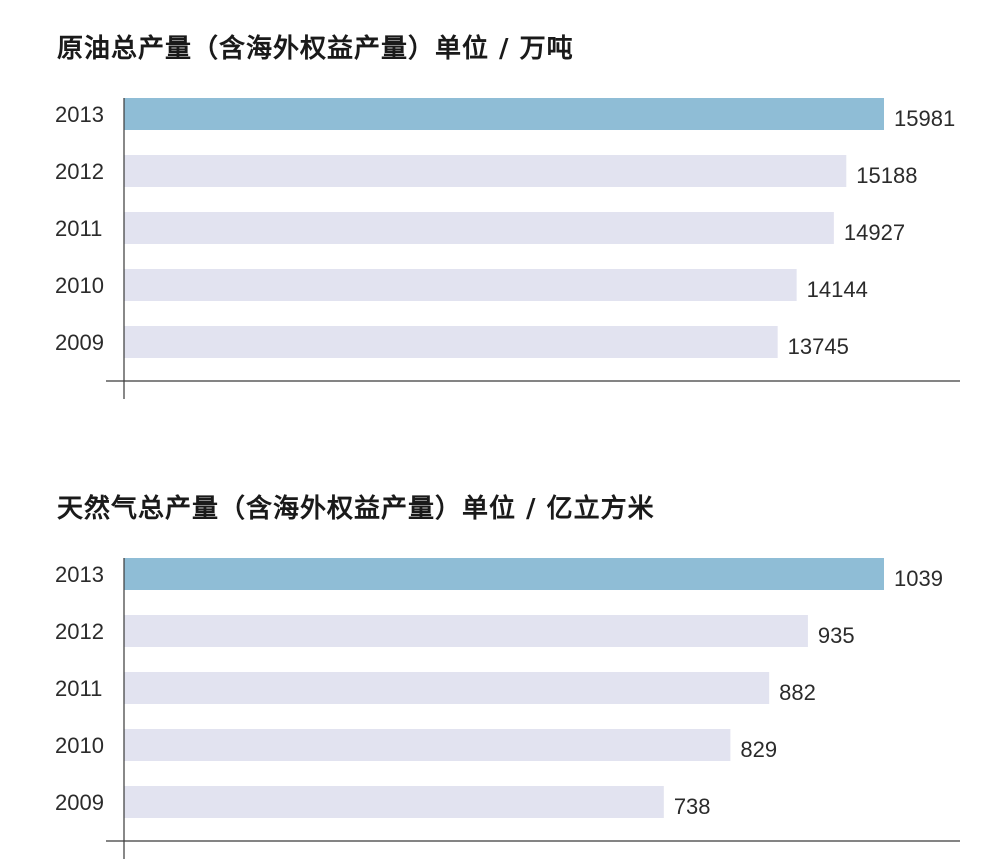  What do you see at coordinates (818, 346) in the screenshot?
I see `oil-value-label-2009: 13745` at bounding box center [818, 346].